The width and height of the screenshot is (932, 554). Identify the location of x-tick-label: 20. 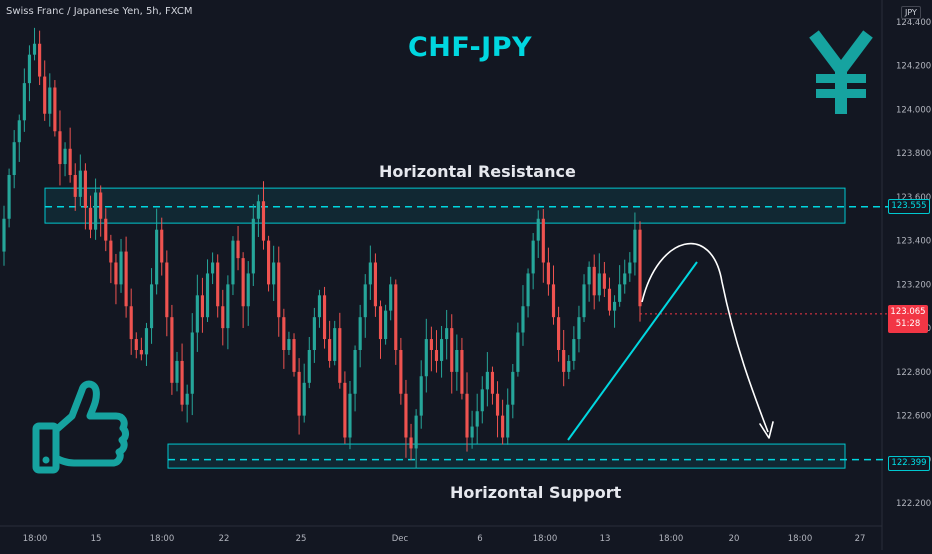
(734, 539).